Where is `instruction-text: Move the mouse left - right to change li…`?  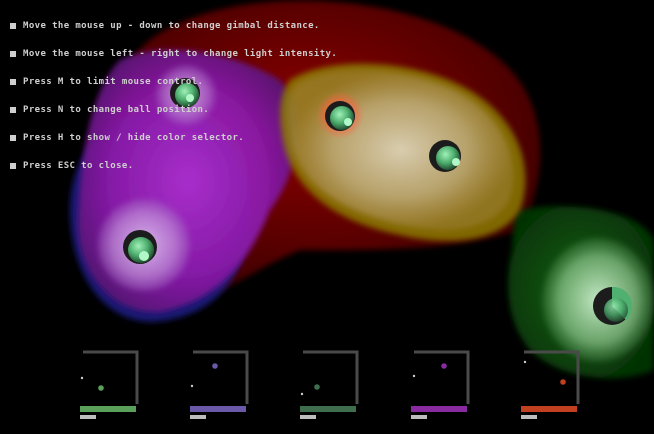 instruction-text: Move the mouse left - right to change li… is located at coordinates (180, 54).